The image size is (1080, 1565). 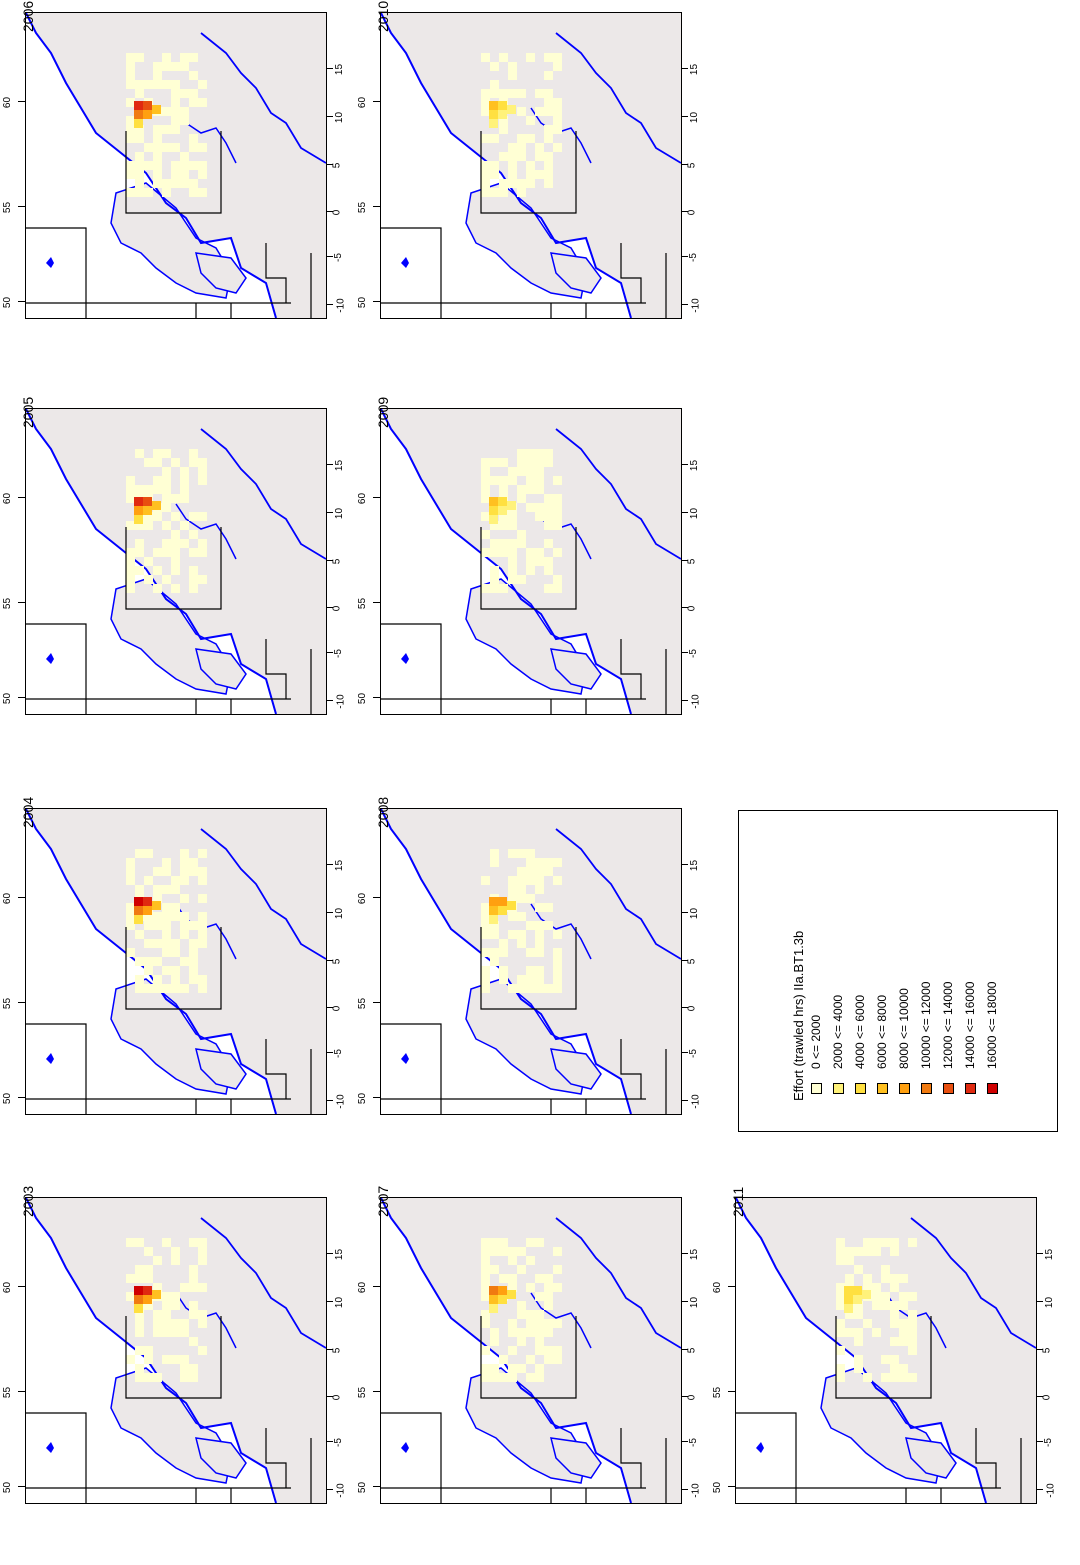 I want to click on map-panel-2009: 2009 60 55 50 -10 -5 0 5 10 15, so click(x=532, y=586).